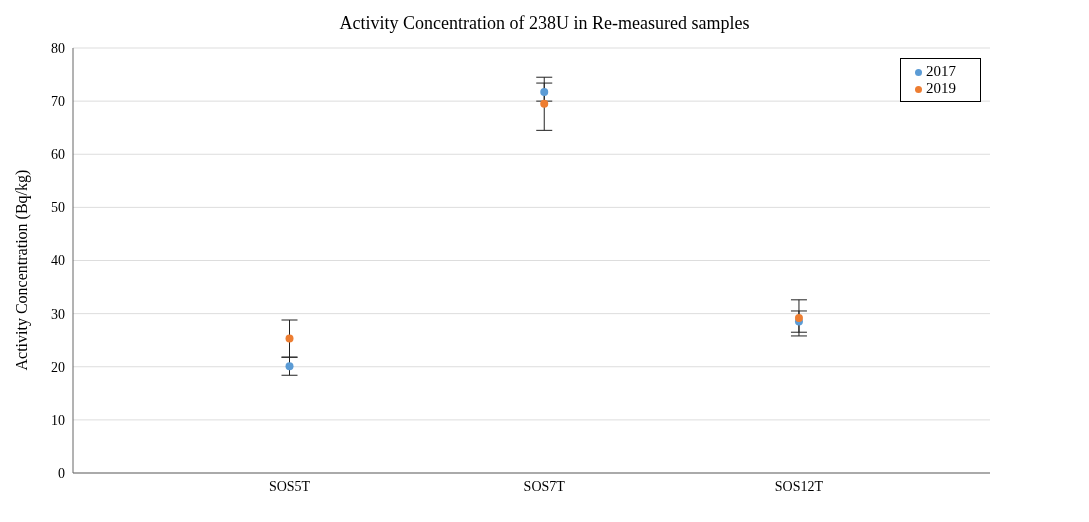  I want to click on y-axis-title: Activity Concentration (Bq/kg), so click(21, 270).